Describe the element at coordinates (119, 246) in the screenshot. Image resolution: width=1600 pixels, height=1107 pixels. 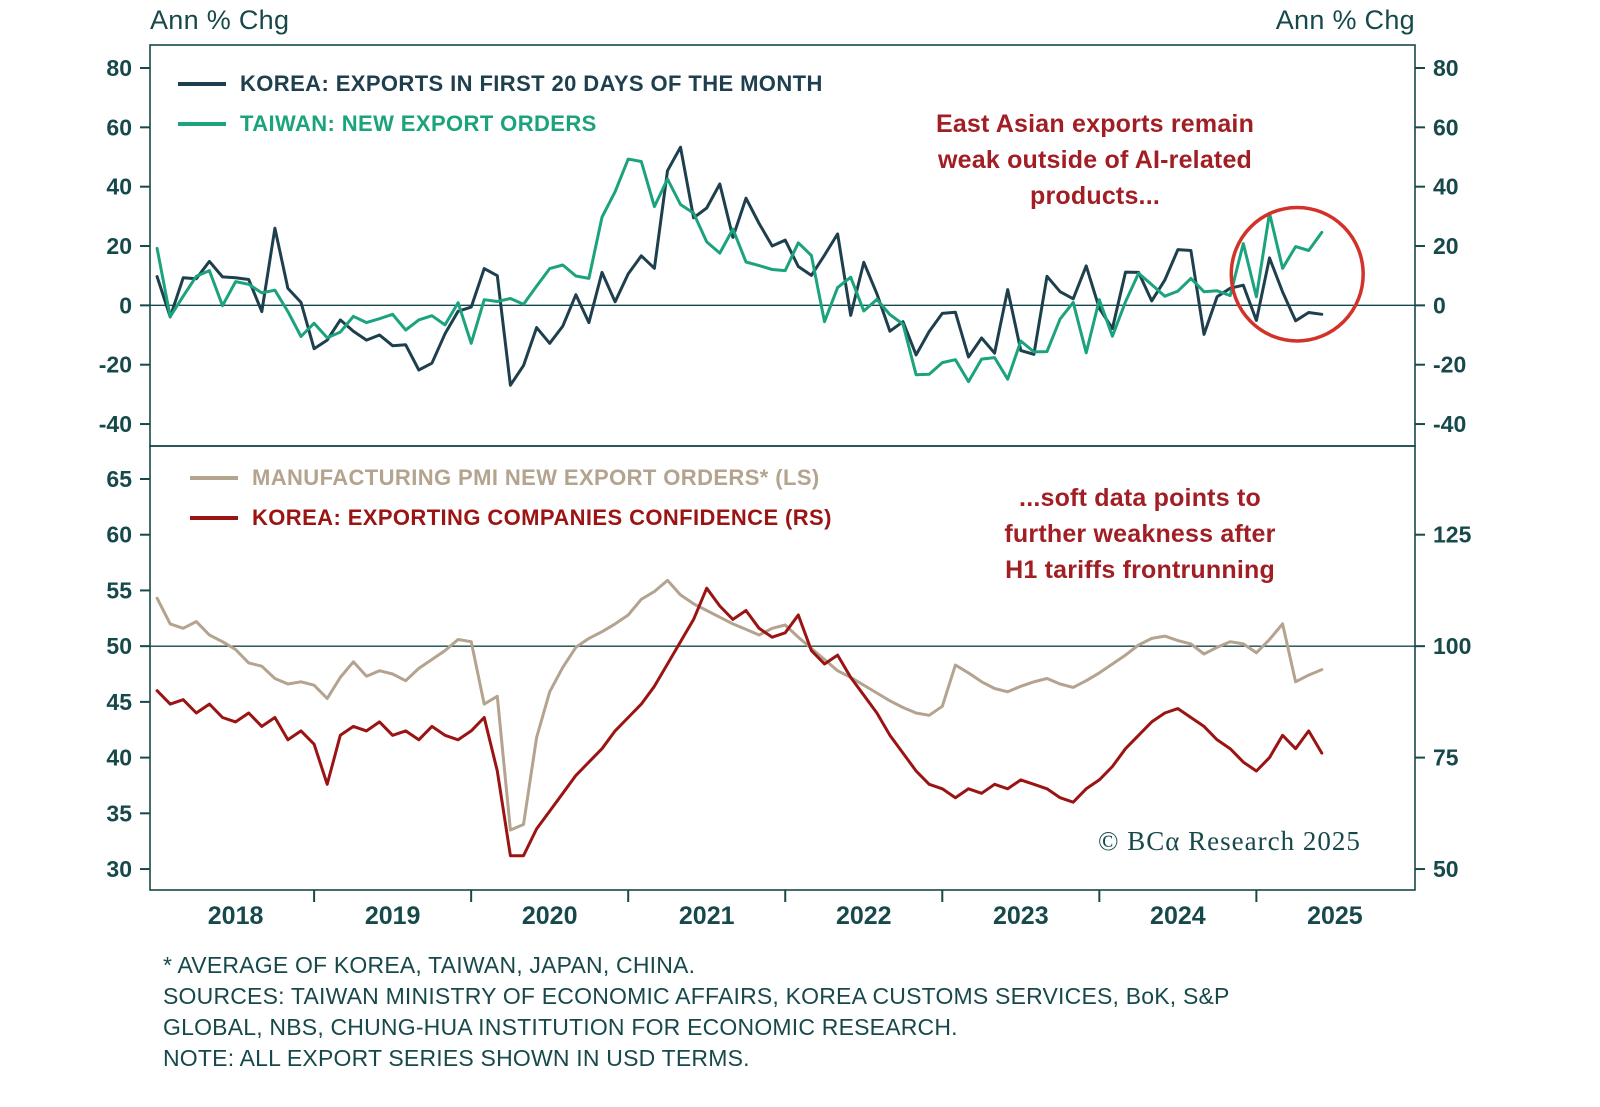
I see `y-tick-label-left: 20` at that location.